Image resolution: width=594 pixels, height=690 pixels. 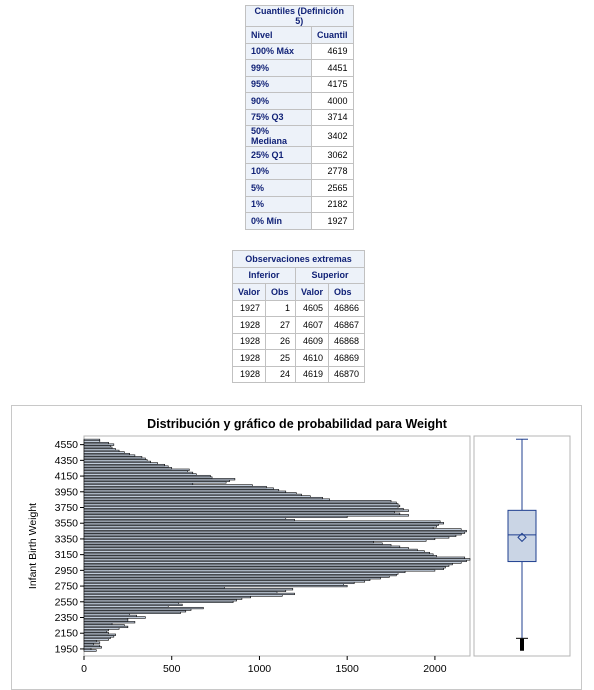 I want to click on quantile-row: 100% Máx 4619, so click(x=299, y=51).